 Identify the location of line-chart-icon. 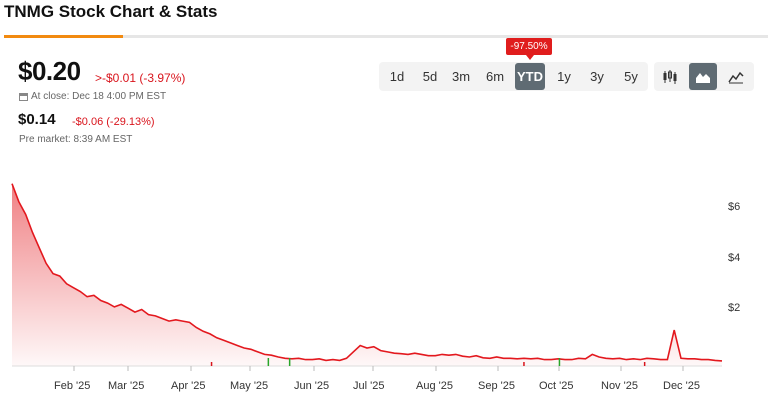
(736, 77).